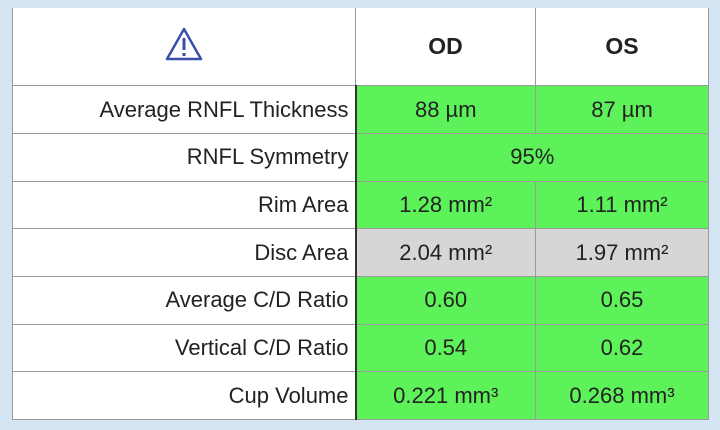  What do you see at coordinates (184, 395) in the screenshot?
I see `row-label: Cup Volume` at bounding box center [184, 395].